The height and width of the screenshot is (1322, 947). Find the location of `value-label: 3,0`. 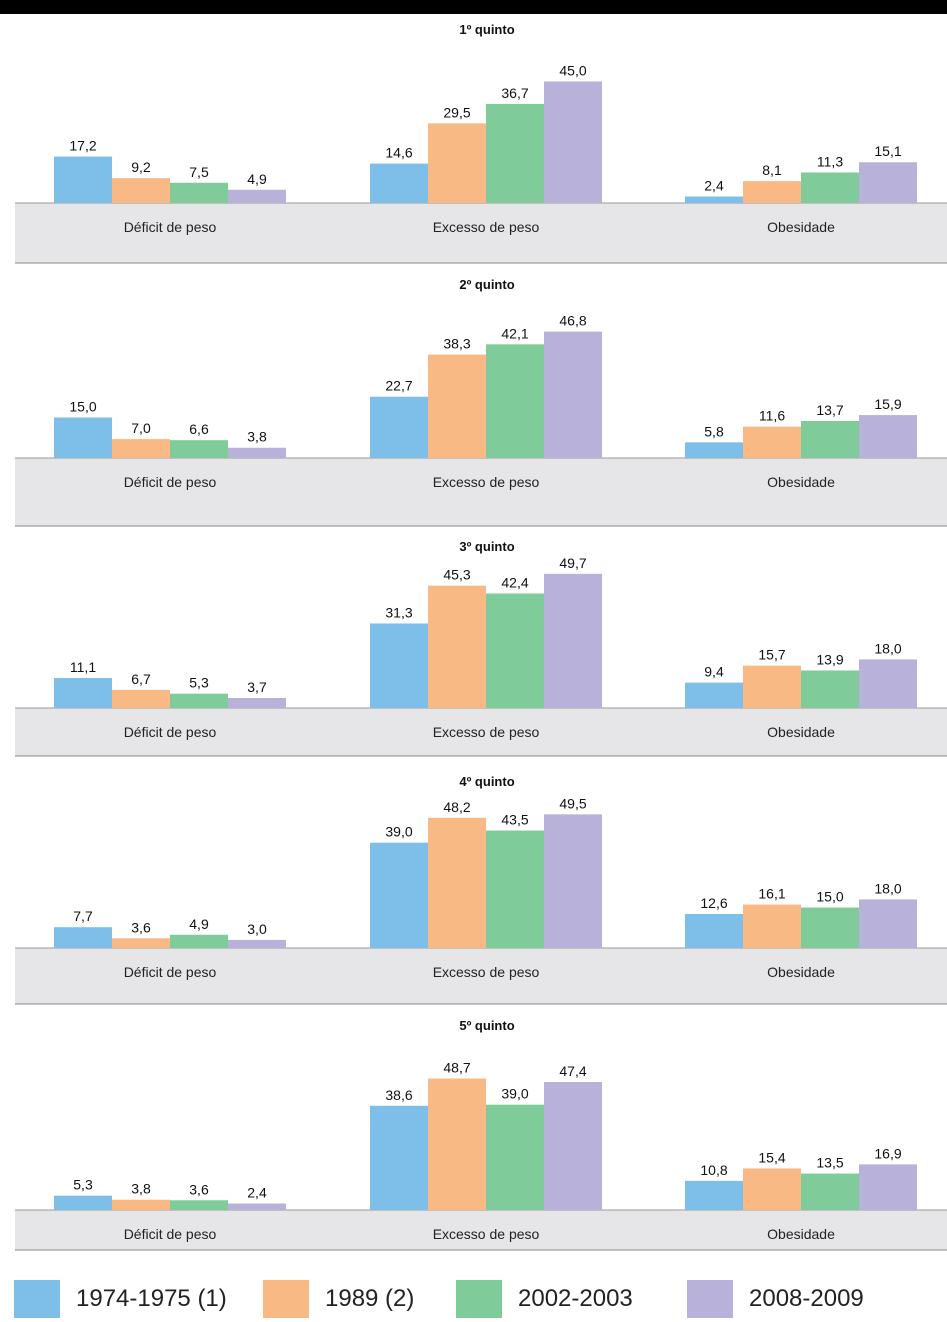

value-label: 3,0 is located at coordinates (257, 929).